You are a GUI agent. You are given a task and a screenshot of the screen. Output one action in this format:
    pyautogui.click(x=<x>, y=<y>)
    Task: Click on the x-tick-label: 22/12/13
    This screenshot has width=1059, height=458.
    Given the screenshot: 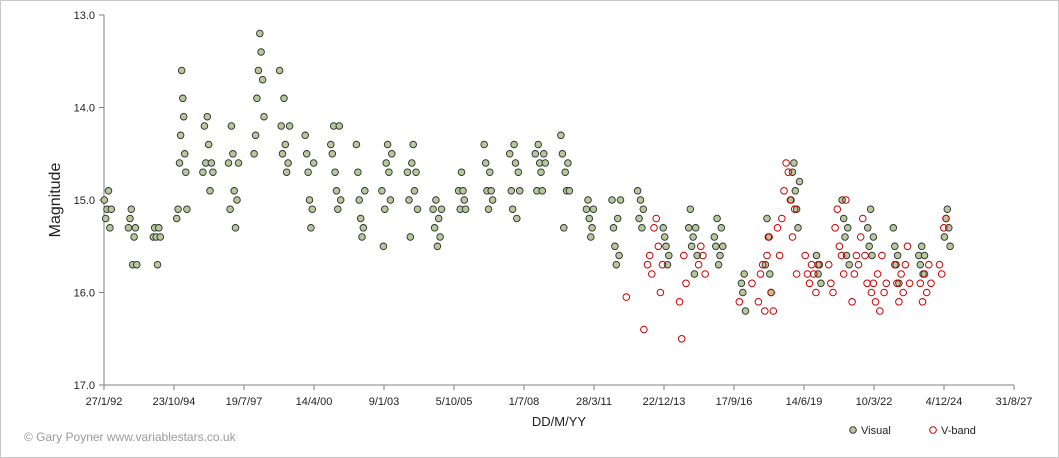 What is the action you would take?
    pyautogui.click(x=664, y=402)
    